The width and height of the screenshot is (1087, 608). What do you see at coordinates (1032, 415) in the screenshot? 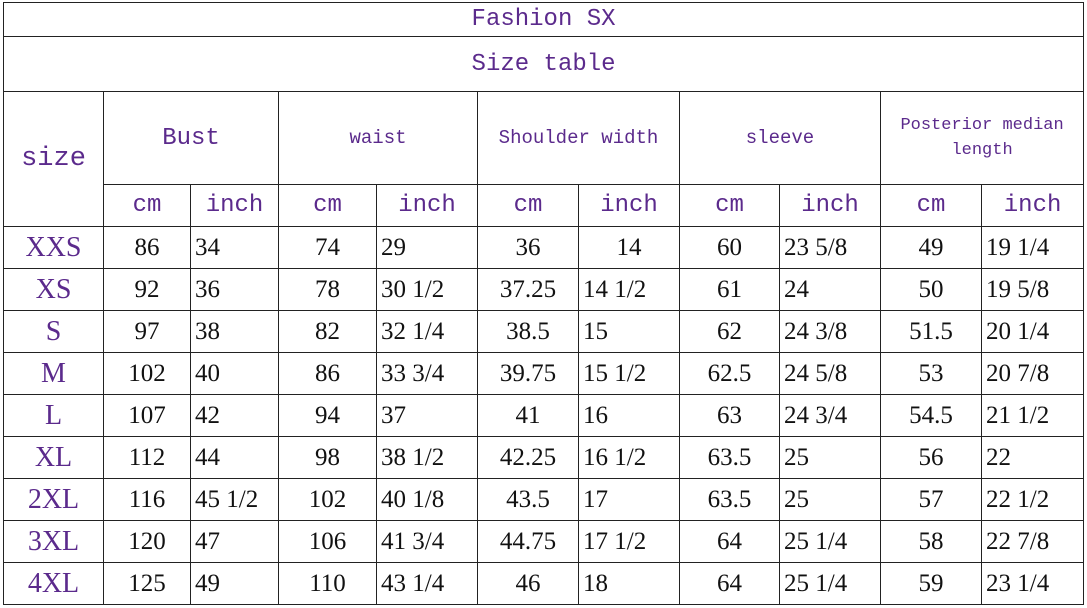
I see `cell-length-in: 21 1/2` at bounding box center [1032, 415].